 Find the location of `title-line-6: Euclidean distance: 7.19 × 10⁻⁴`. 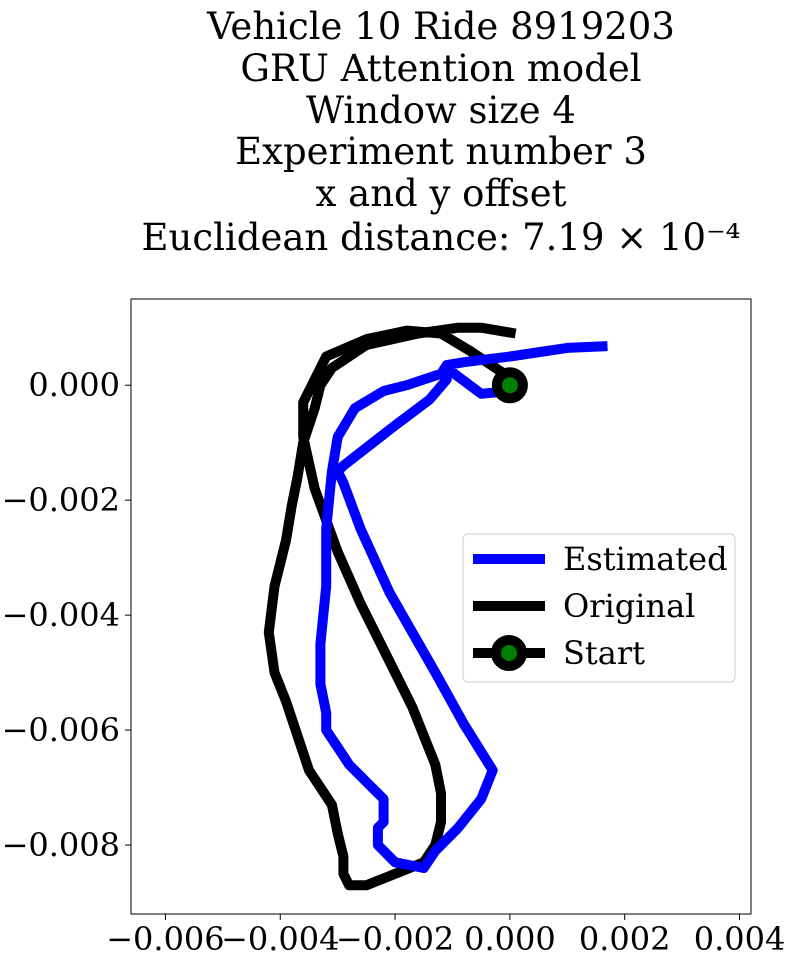

title-line-6: Euclidean distance: 7.19 × 10⁻⁴ is located at coordinates (441, 237).